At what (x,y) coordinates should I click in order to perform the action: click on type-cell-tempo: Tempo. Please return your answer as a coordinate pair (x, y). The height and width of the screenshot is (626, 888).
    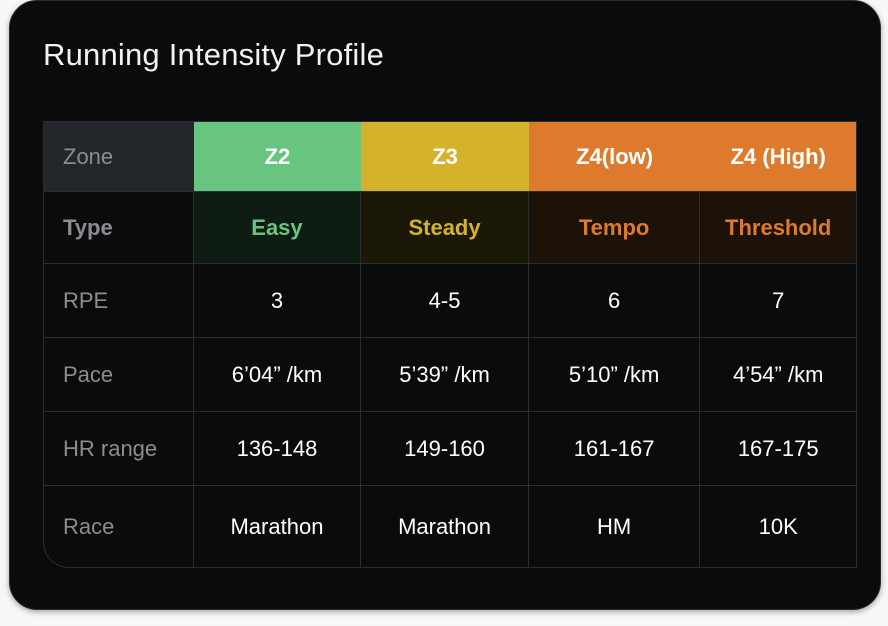
    Looking at the image, I should click on (614, 227).